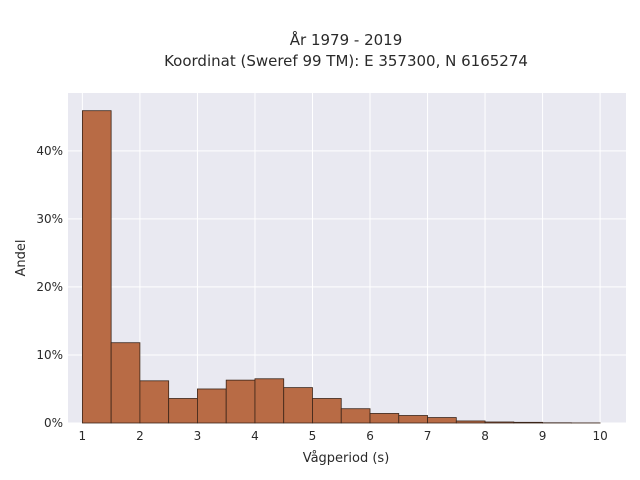 The image size is (640, 480). I want to click on x-tick-label: 10, so click(599, 436).